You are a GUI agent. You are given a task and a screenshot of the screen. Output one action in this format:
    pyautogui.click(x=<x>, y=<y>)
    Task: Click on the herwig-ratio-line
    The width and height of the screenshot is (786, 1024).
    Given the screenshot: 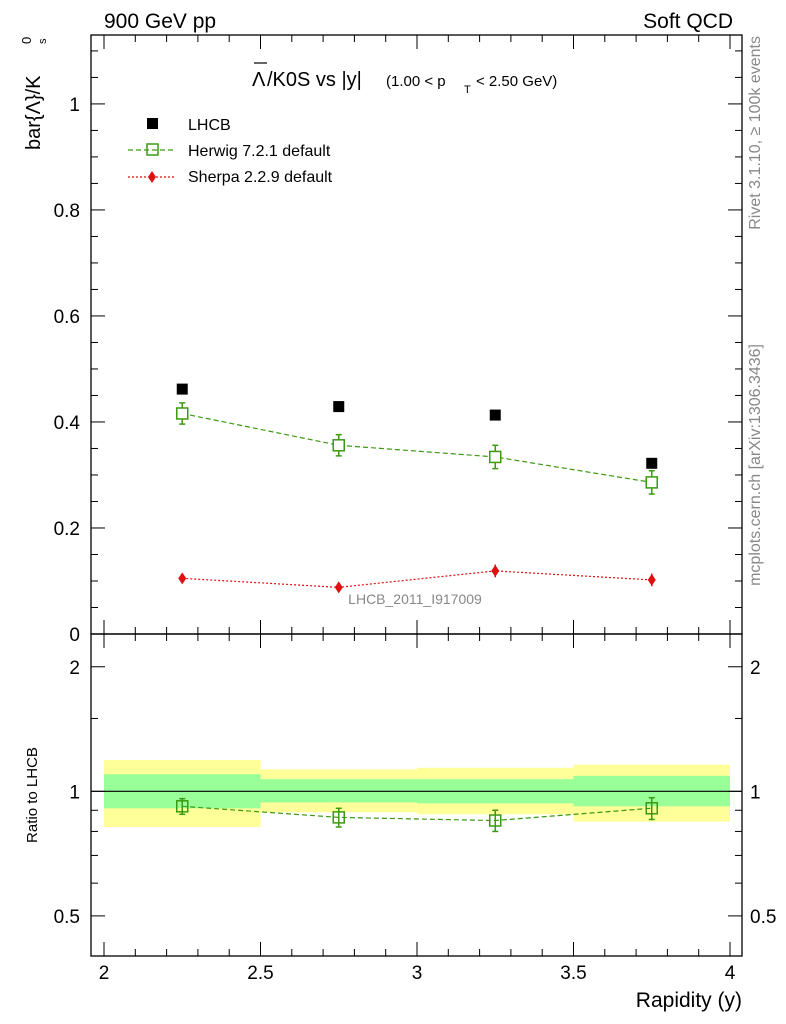 What is the action you would take?
    pyautogui.click(x=417, y=813)
    